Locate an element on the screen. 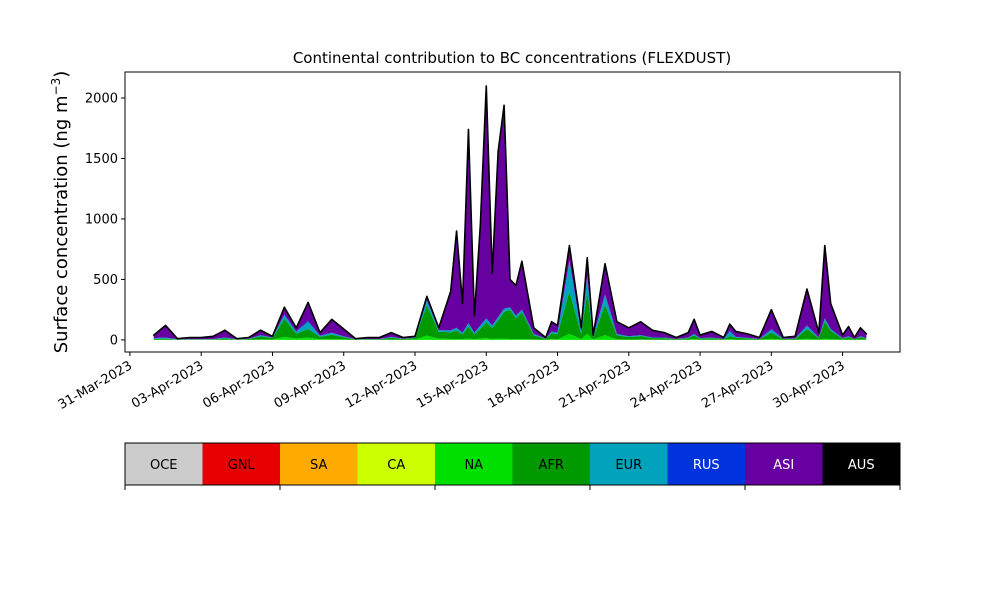 The image size is (1000, 600). legend-label: AUS is located at coordinates (861, 465).